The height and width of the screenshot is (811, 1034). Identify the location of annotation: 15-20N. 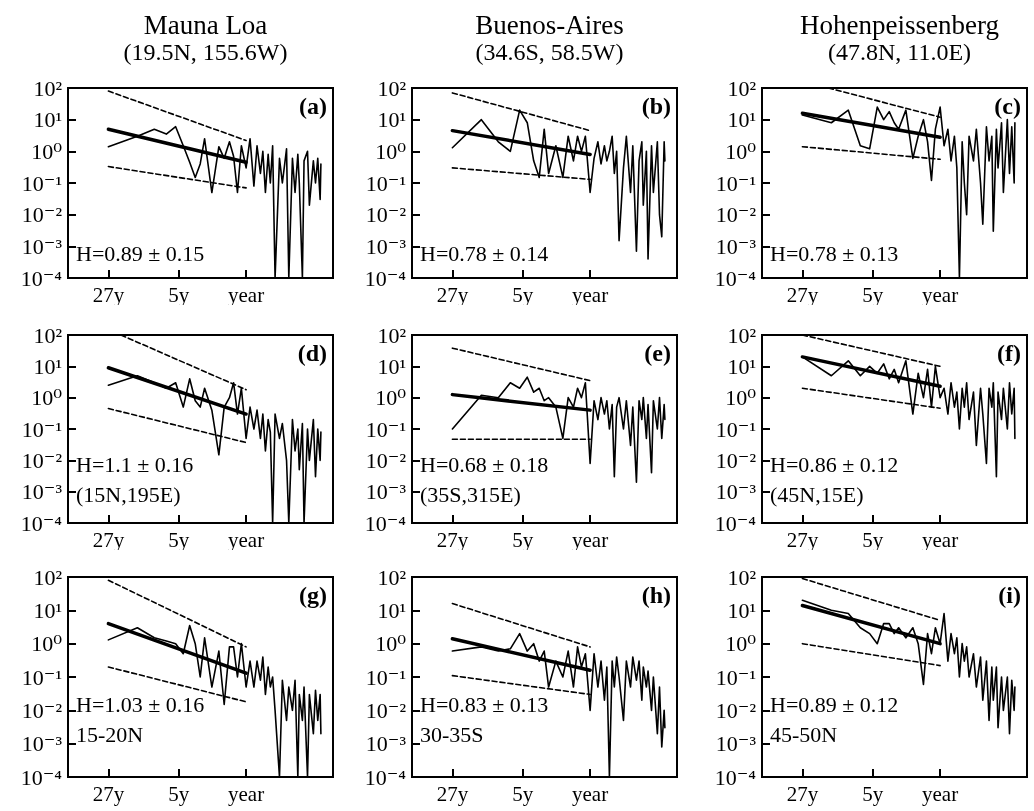
(110, 734).